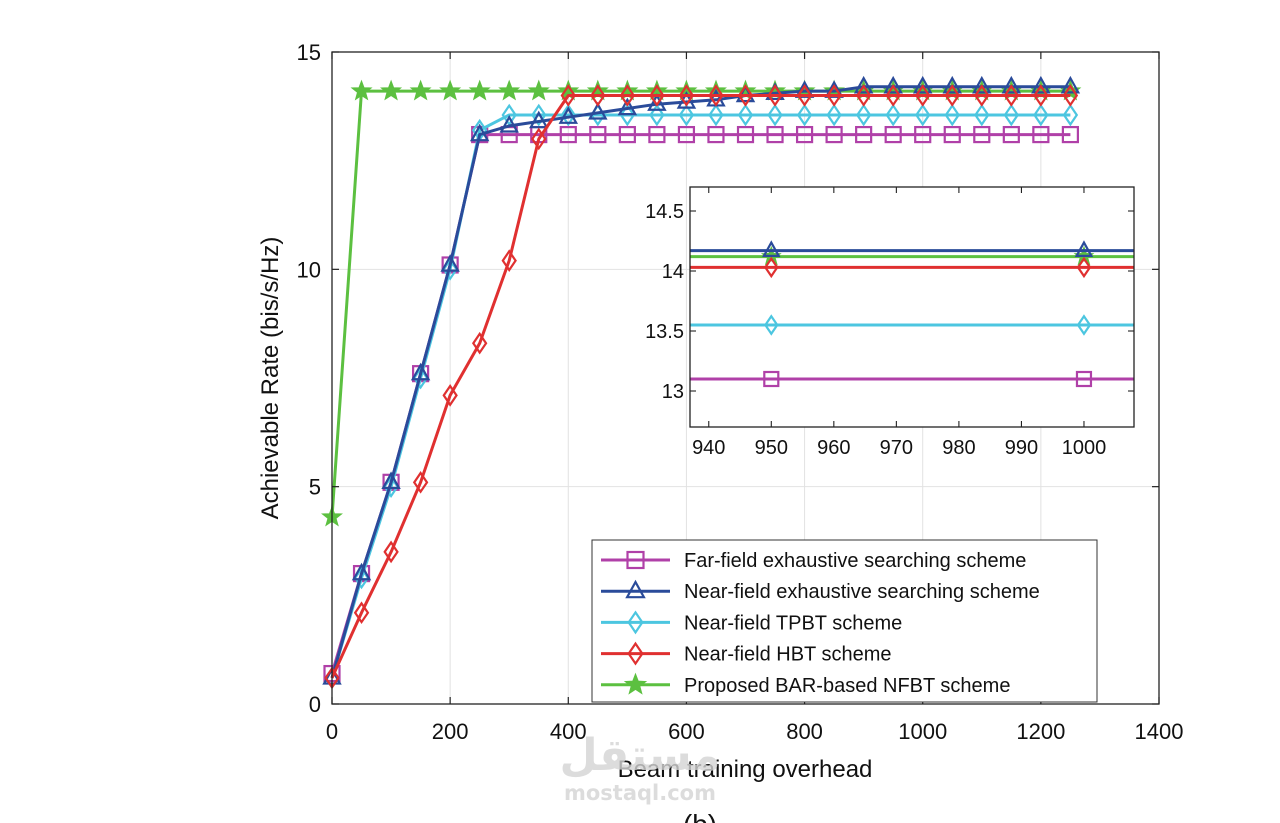 Image resolution: width=1280 pixels, height=823 pixels. What do you see at coordinates (332, 731) in the screenshot?
I see `x-tick-label: 0` at bounding box center [332, 731].